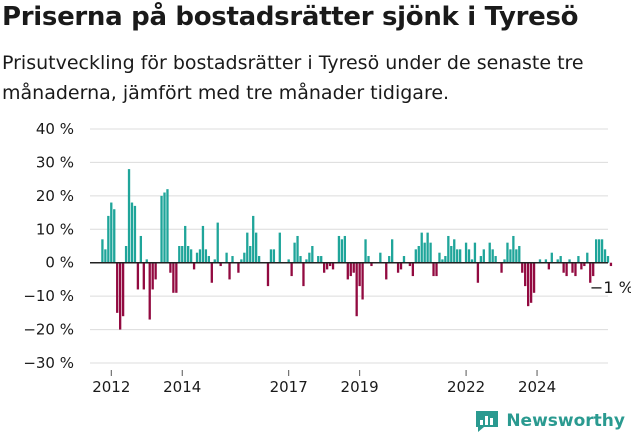  What do you see at coordinates (565, 421) in the screenshot?
I see `brand-name: Newsworthy` at bounding box center [565, 421].